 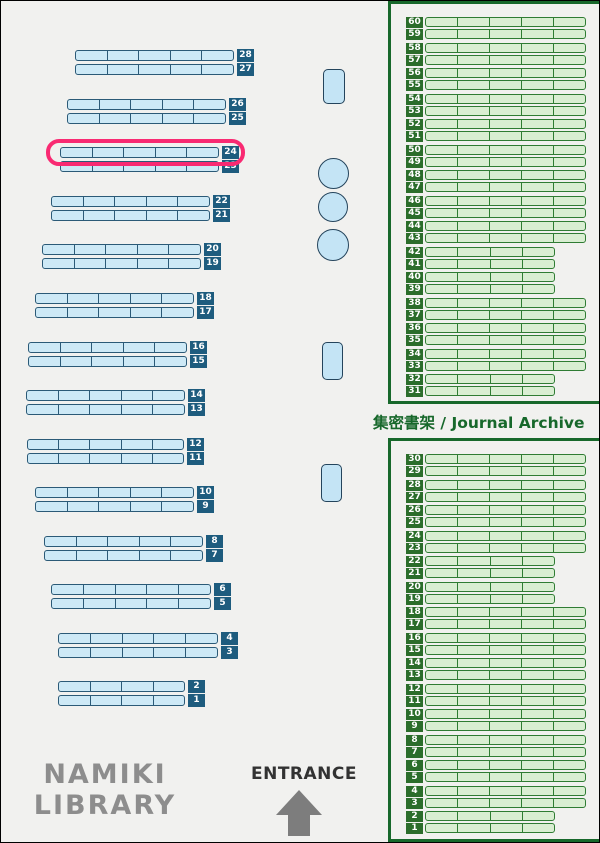 What do you see at coordinates (414, 599) in the screenshot?
I see `archive-shelf-badge-19: 19` at bounding box center [414, 599].